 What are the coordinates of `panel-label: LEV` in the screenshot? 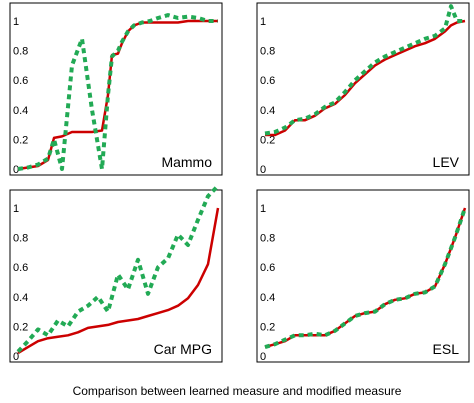 It's located at (446, 162).